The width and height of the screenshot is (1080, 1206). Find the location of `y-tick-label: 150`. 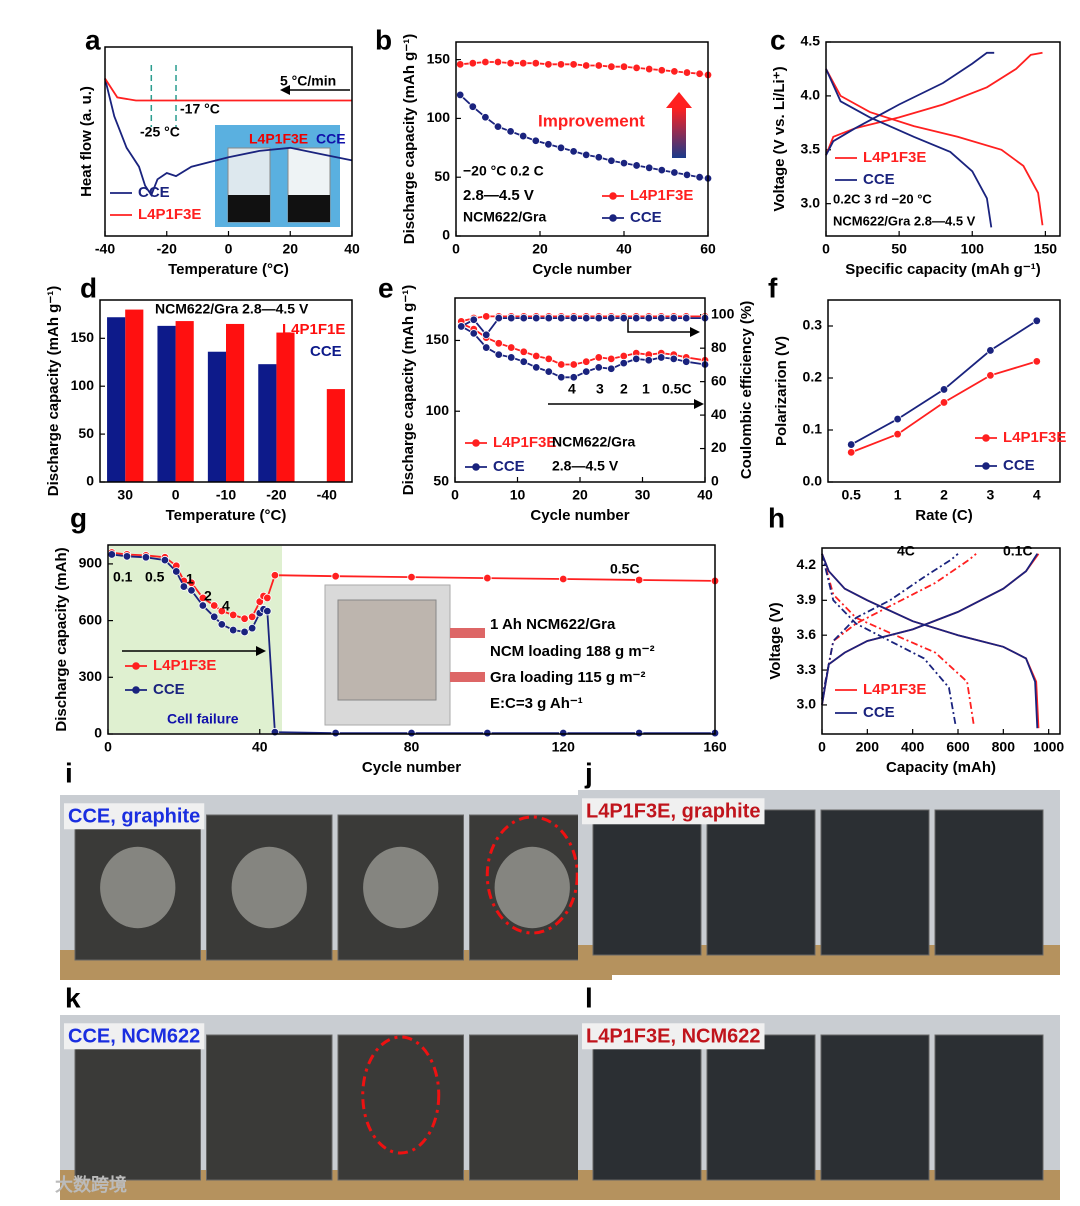

y-tick-label: 150 is located at coordinates (439, 58).